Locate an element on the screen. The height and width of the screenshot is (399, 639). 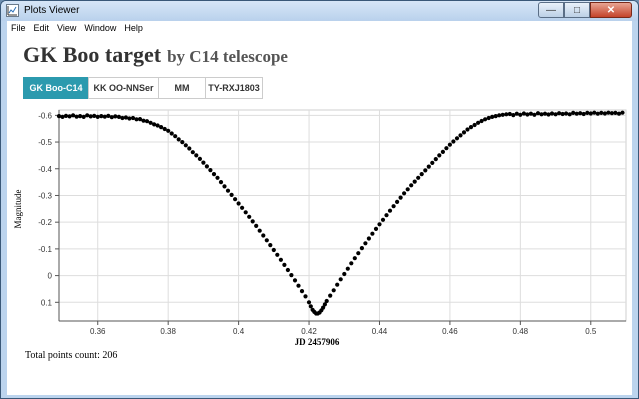
telescope-subtitle: by C14 telescope is located at coordinates (227, 56).